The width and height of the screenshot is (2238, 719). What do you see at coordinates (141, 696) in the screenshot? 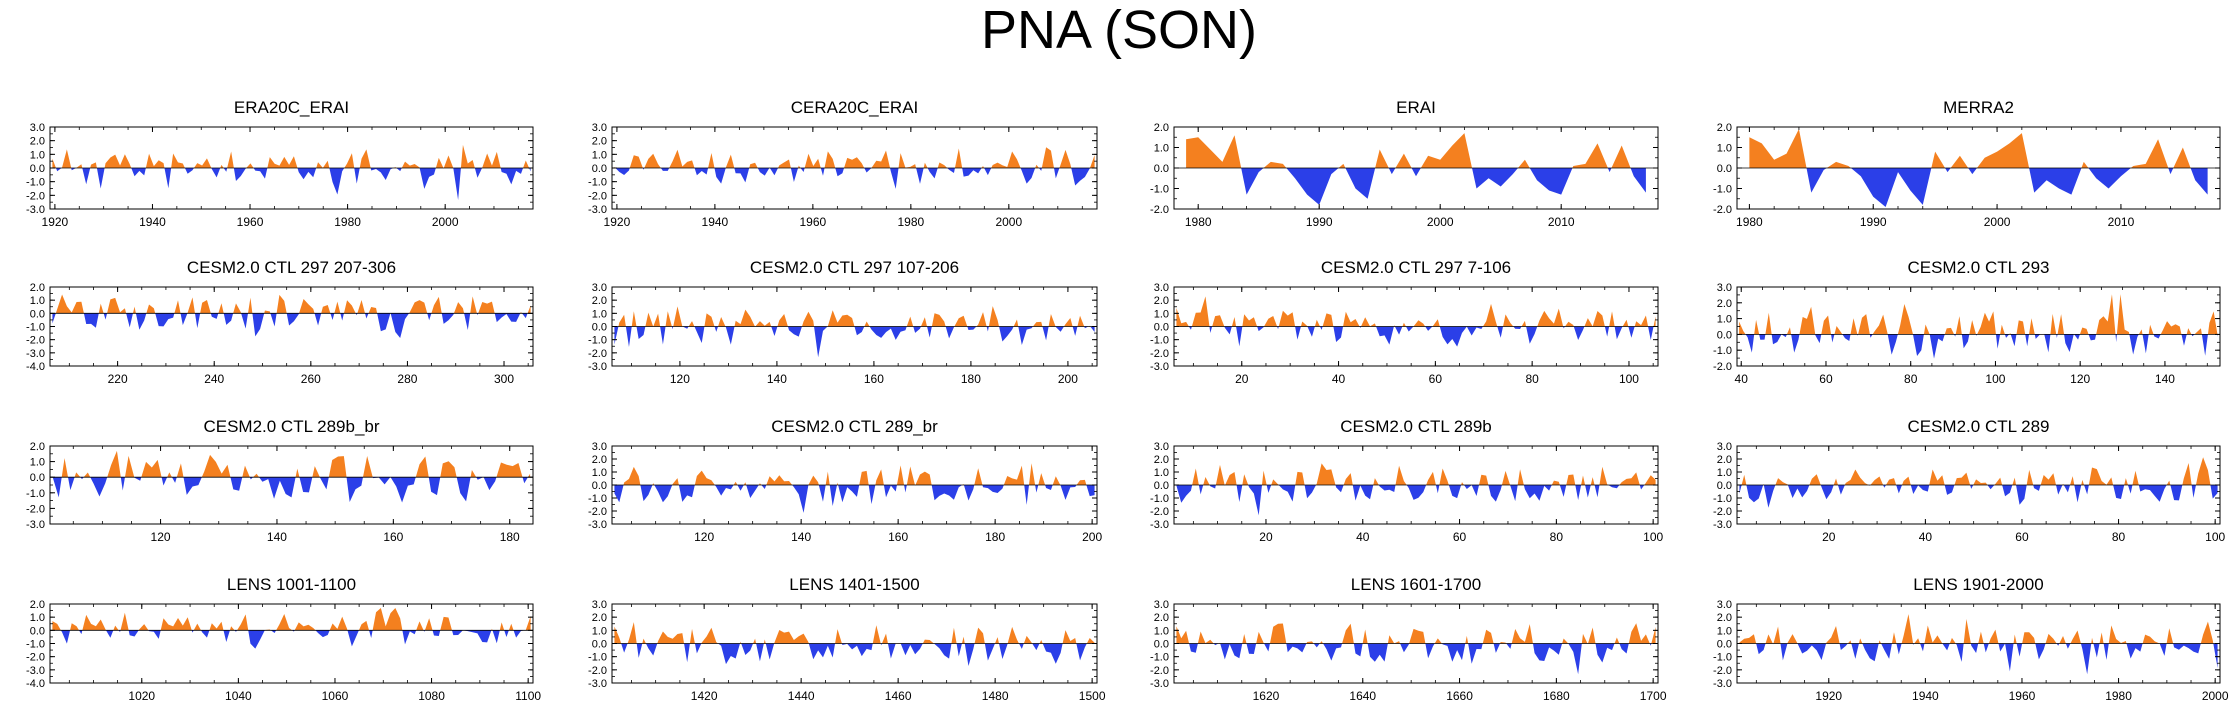
I see `x-tick-label: 1020` at bounding box center [141, 696].